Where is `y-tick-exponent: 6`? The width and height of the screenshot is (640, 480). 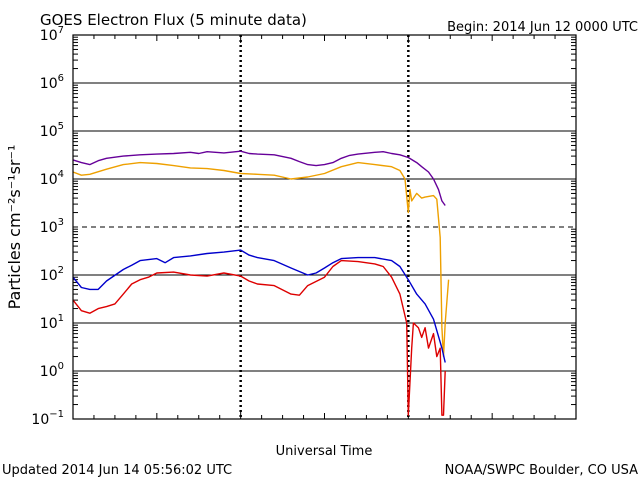 y-tick-exponent: 6 is located at coordinates (61, 78).